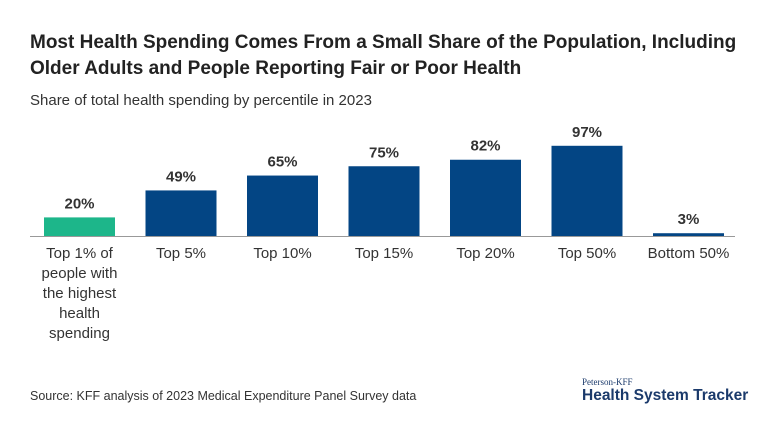 The height and width of the screenshot is (432, 768). Describe the element at coordinates (587, 132) in the screenshot. I see `data-label: 97%` at that location.